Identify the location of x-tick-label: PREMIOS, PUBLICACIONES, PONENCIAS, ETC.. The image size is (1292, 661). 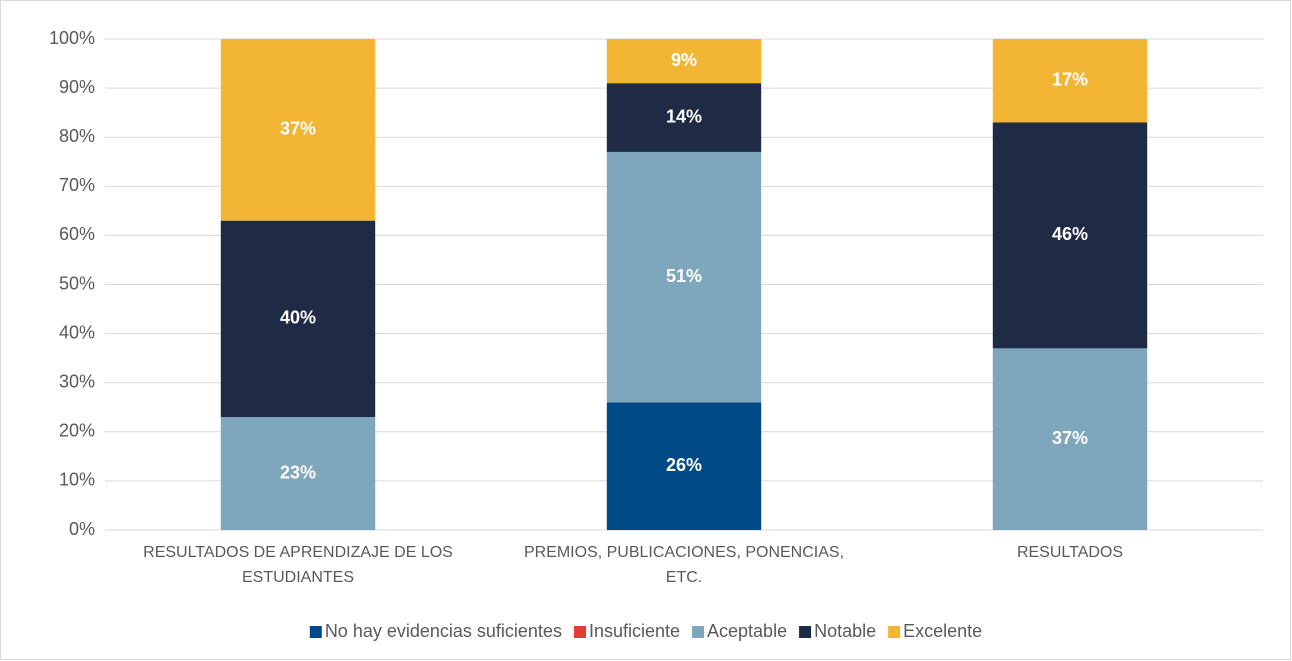
(684, 565).